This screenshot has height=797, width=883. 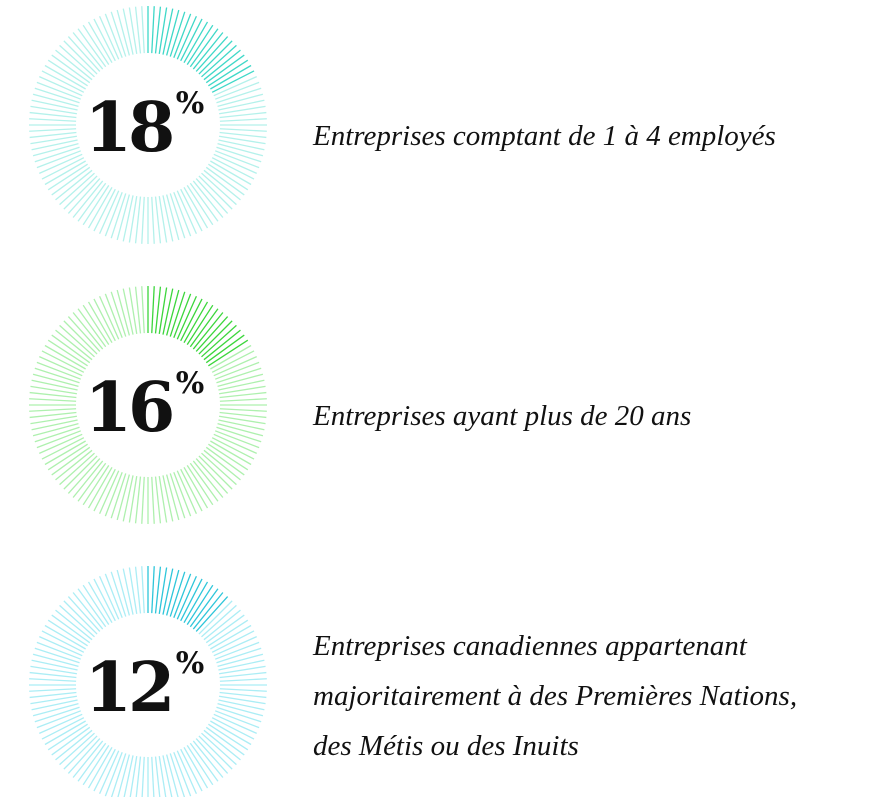 What do you see at coordinates (446, 746) in the screenshot?
I see `description: des Métis ou des Inuits` at bounding box center [446, 746].